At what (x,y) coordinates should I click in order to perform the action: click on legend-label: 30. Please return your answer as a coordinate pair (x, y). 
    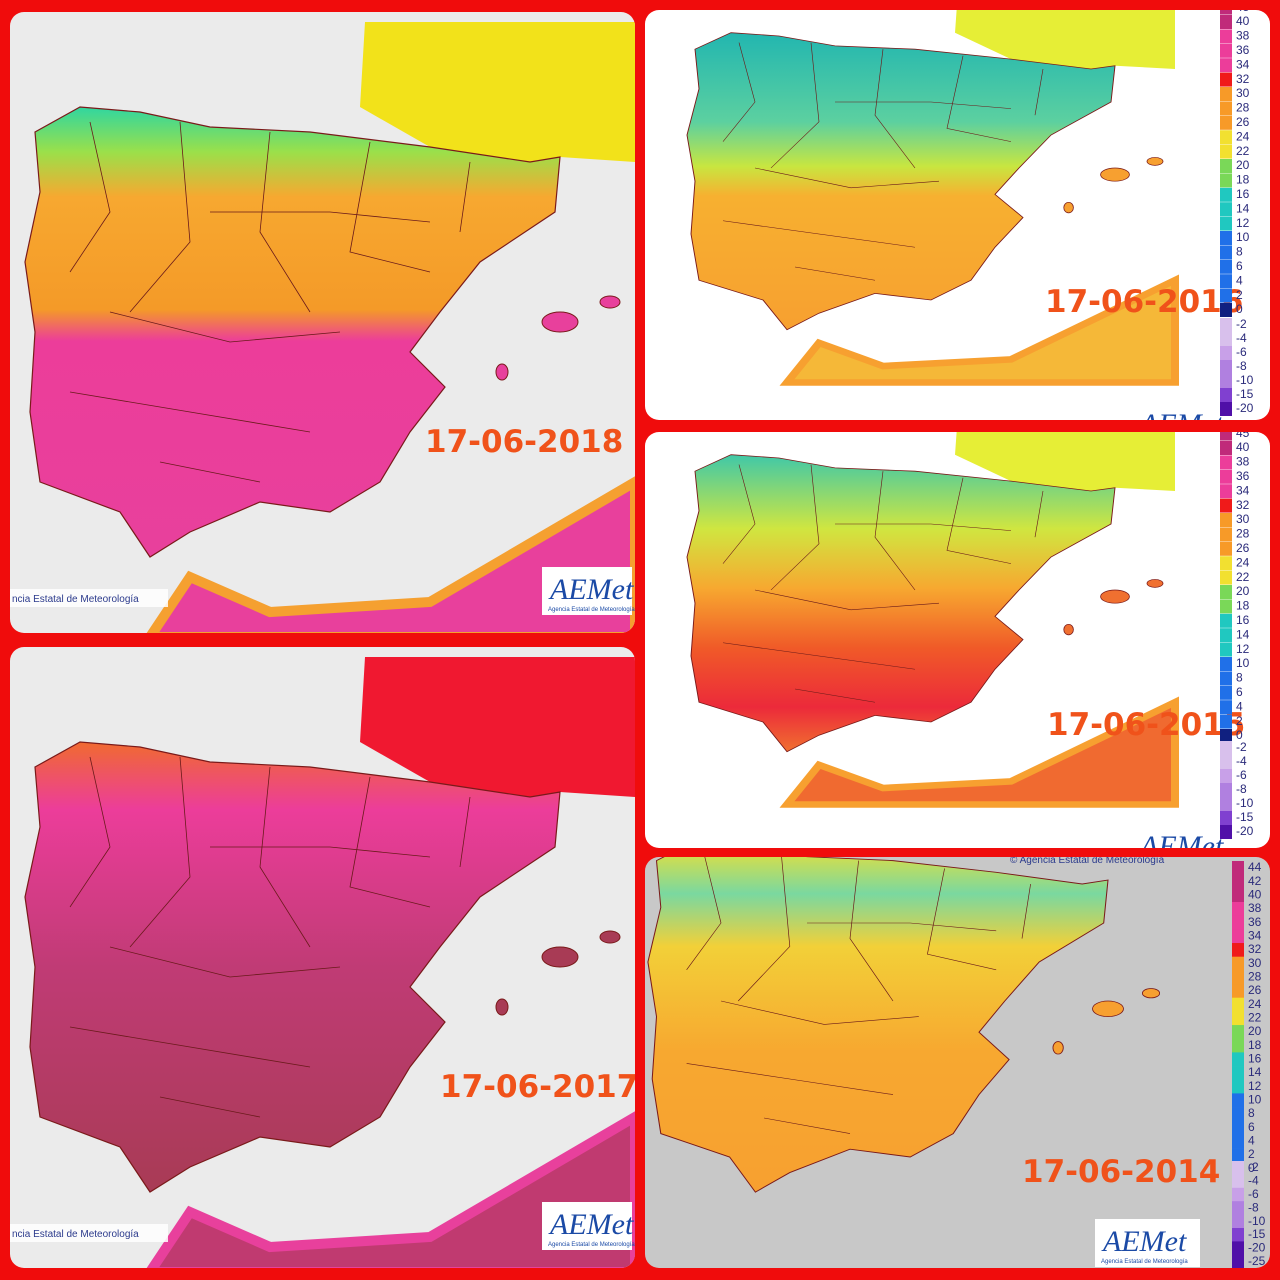
    Looking at the image, I should click on (1243, 93).